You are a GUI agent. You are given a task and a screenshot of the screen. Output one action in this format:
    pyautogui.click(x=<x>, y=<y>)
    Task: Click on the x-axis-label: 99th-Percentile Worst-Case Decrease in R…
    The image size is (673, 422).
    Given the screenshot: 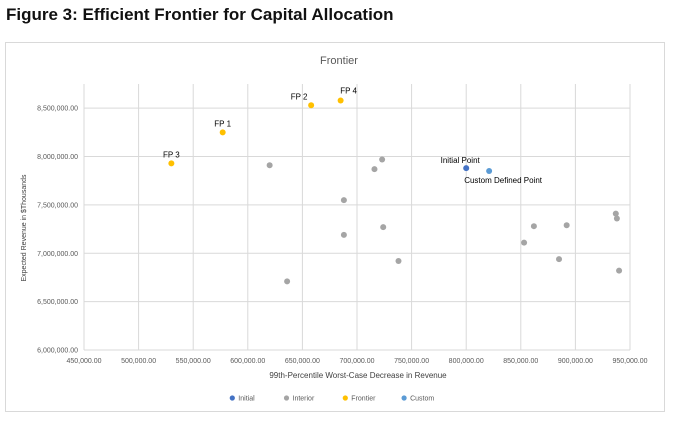 What is the action you would take?
    pyautogui.click(x=358, y=375)
    